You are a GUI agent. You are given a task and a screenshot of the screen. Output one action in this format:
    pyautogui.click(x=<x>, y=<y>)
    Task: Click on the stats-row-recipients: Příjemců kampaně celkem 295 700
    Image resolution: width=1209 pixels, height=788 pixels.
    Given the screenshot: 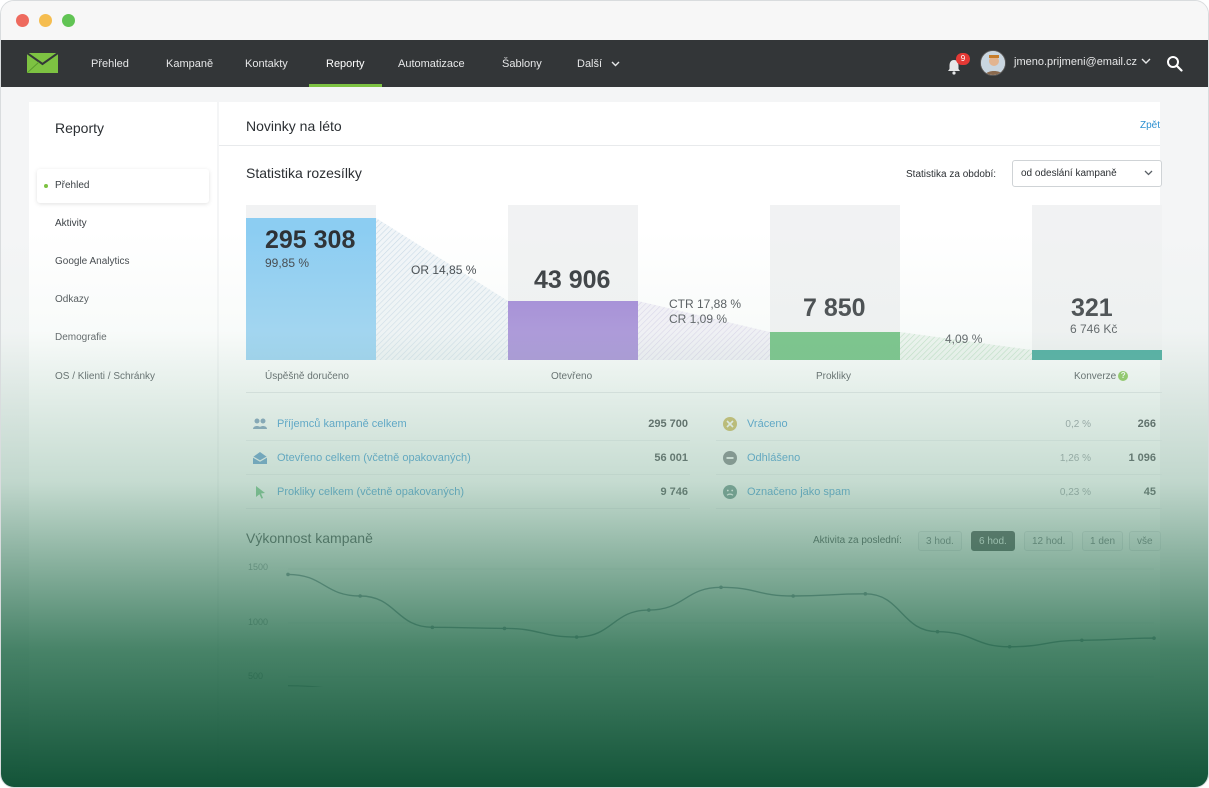 What is the action you would take?
    pyautogui.click(x=468, y=424)
    